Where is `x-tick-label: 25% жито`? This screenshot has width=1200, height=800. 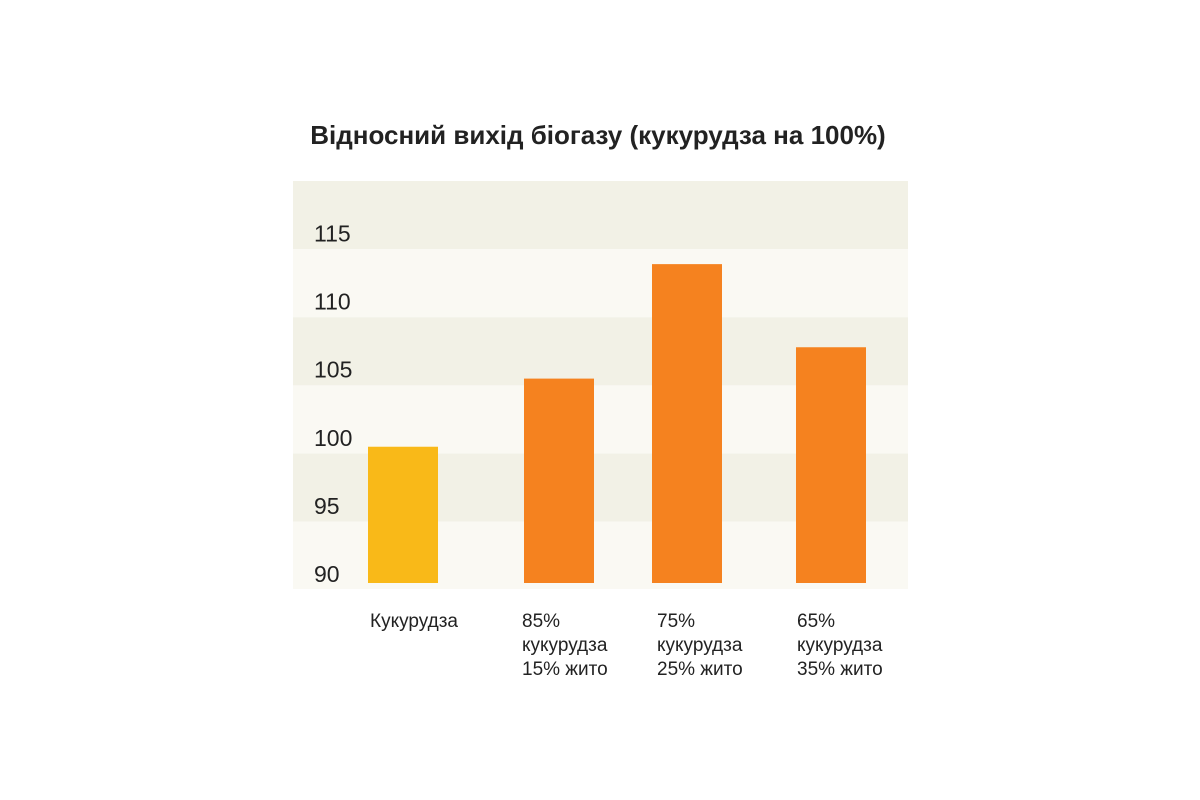
x-tick-label: 25% жито is located at coordinates (700, 669).